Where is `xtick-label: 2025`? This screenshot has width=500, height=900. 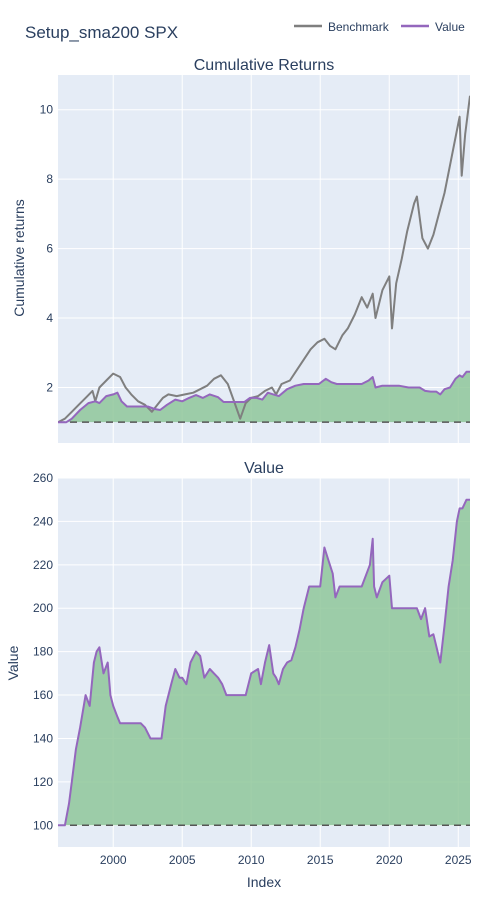 xtick-label: 2025 is located at coordinates (458, 860).